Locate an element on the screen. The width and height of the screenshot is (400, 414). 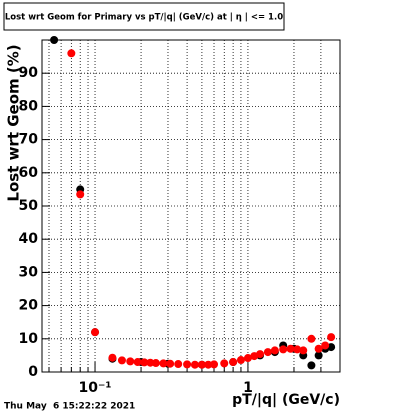
y-tick-label: 30 is located at coordinates (29, 272).